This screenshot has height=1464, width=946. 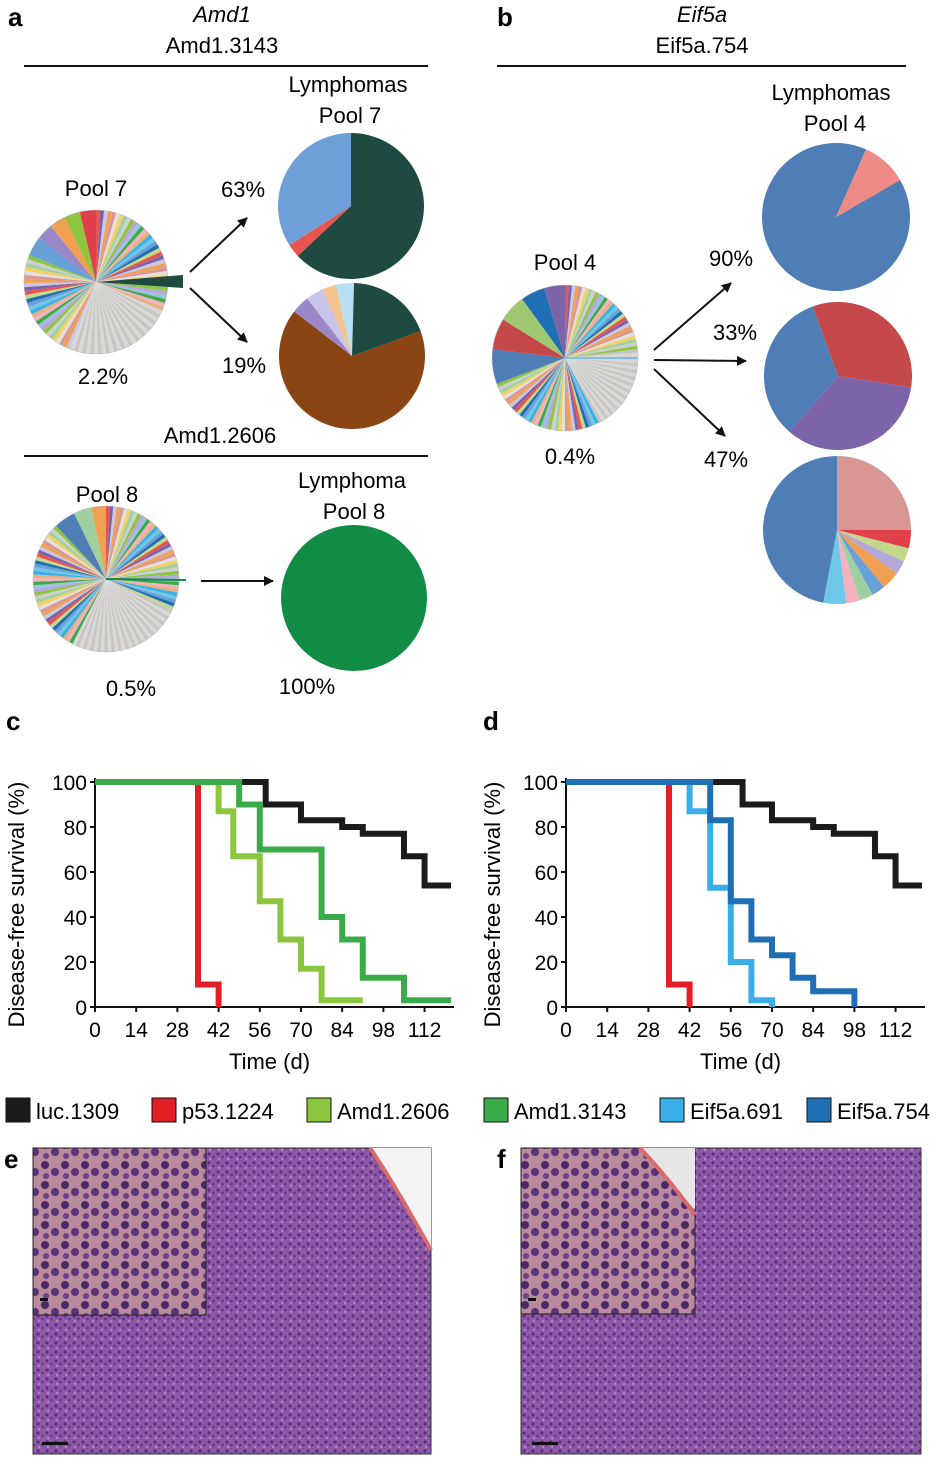 What do you see at coordinates (232, 1300) in the screenshot?
I see `micrograph-e` at bounding box center [232, 1300].